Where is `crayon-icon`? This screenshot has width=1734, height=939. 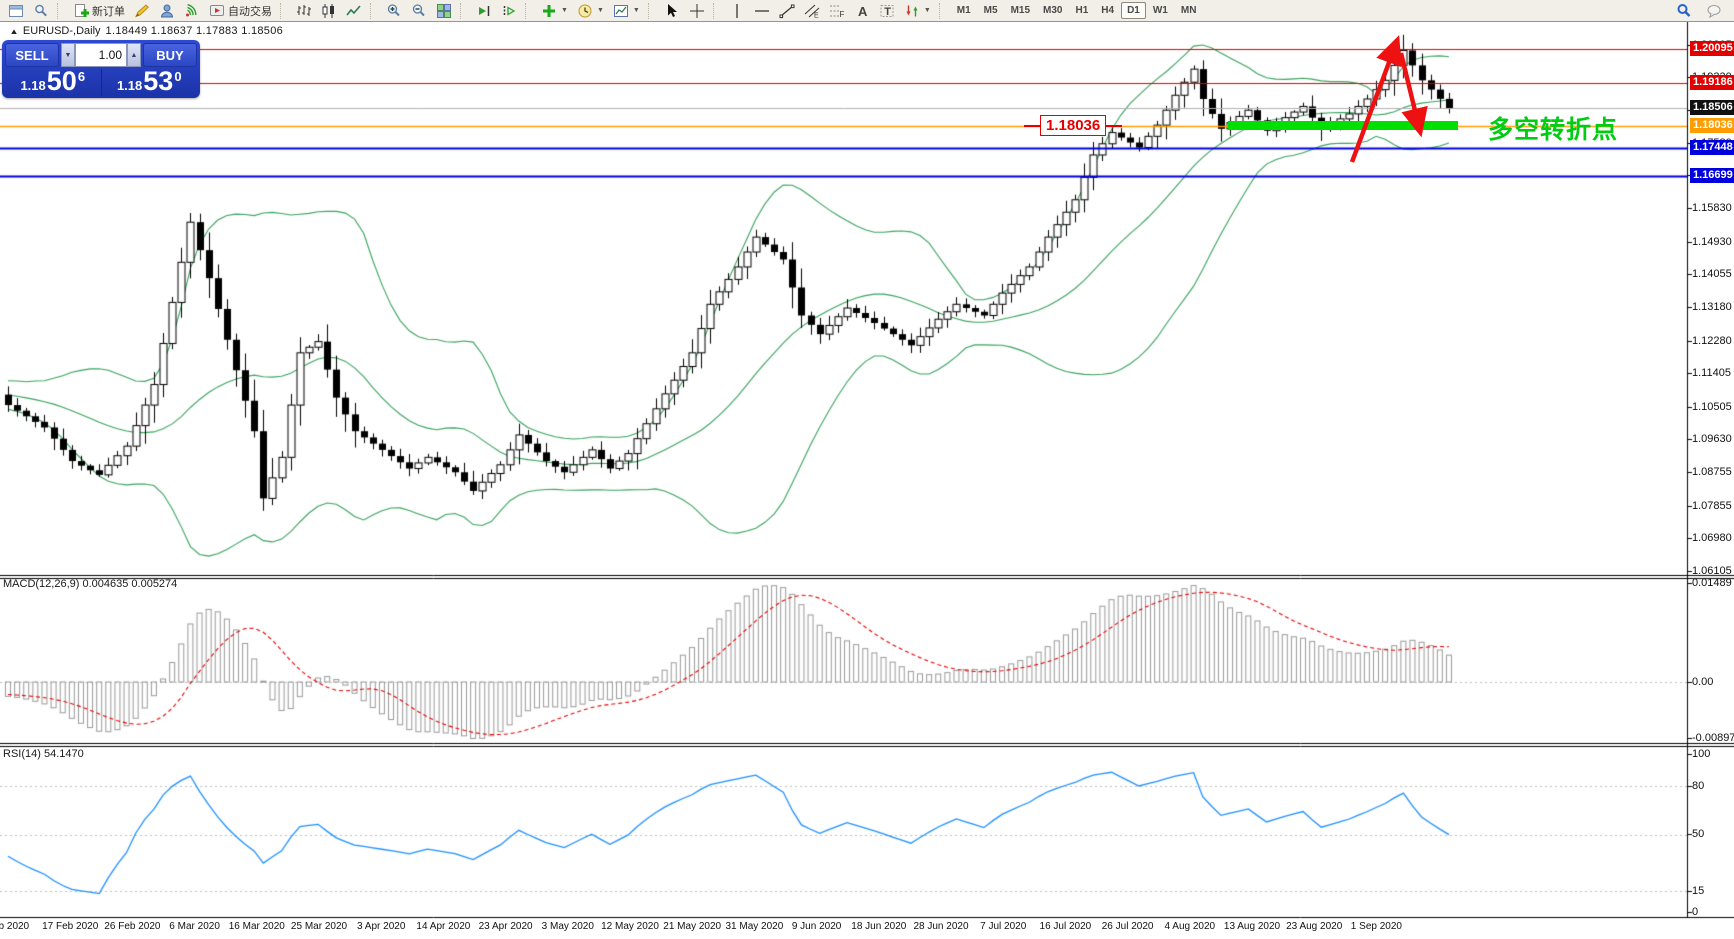 crayon-icon is located at coordinates (142, 11).